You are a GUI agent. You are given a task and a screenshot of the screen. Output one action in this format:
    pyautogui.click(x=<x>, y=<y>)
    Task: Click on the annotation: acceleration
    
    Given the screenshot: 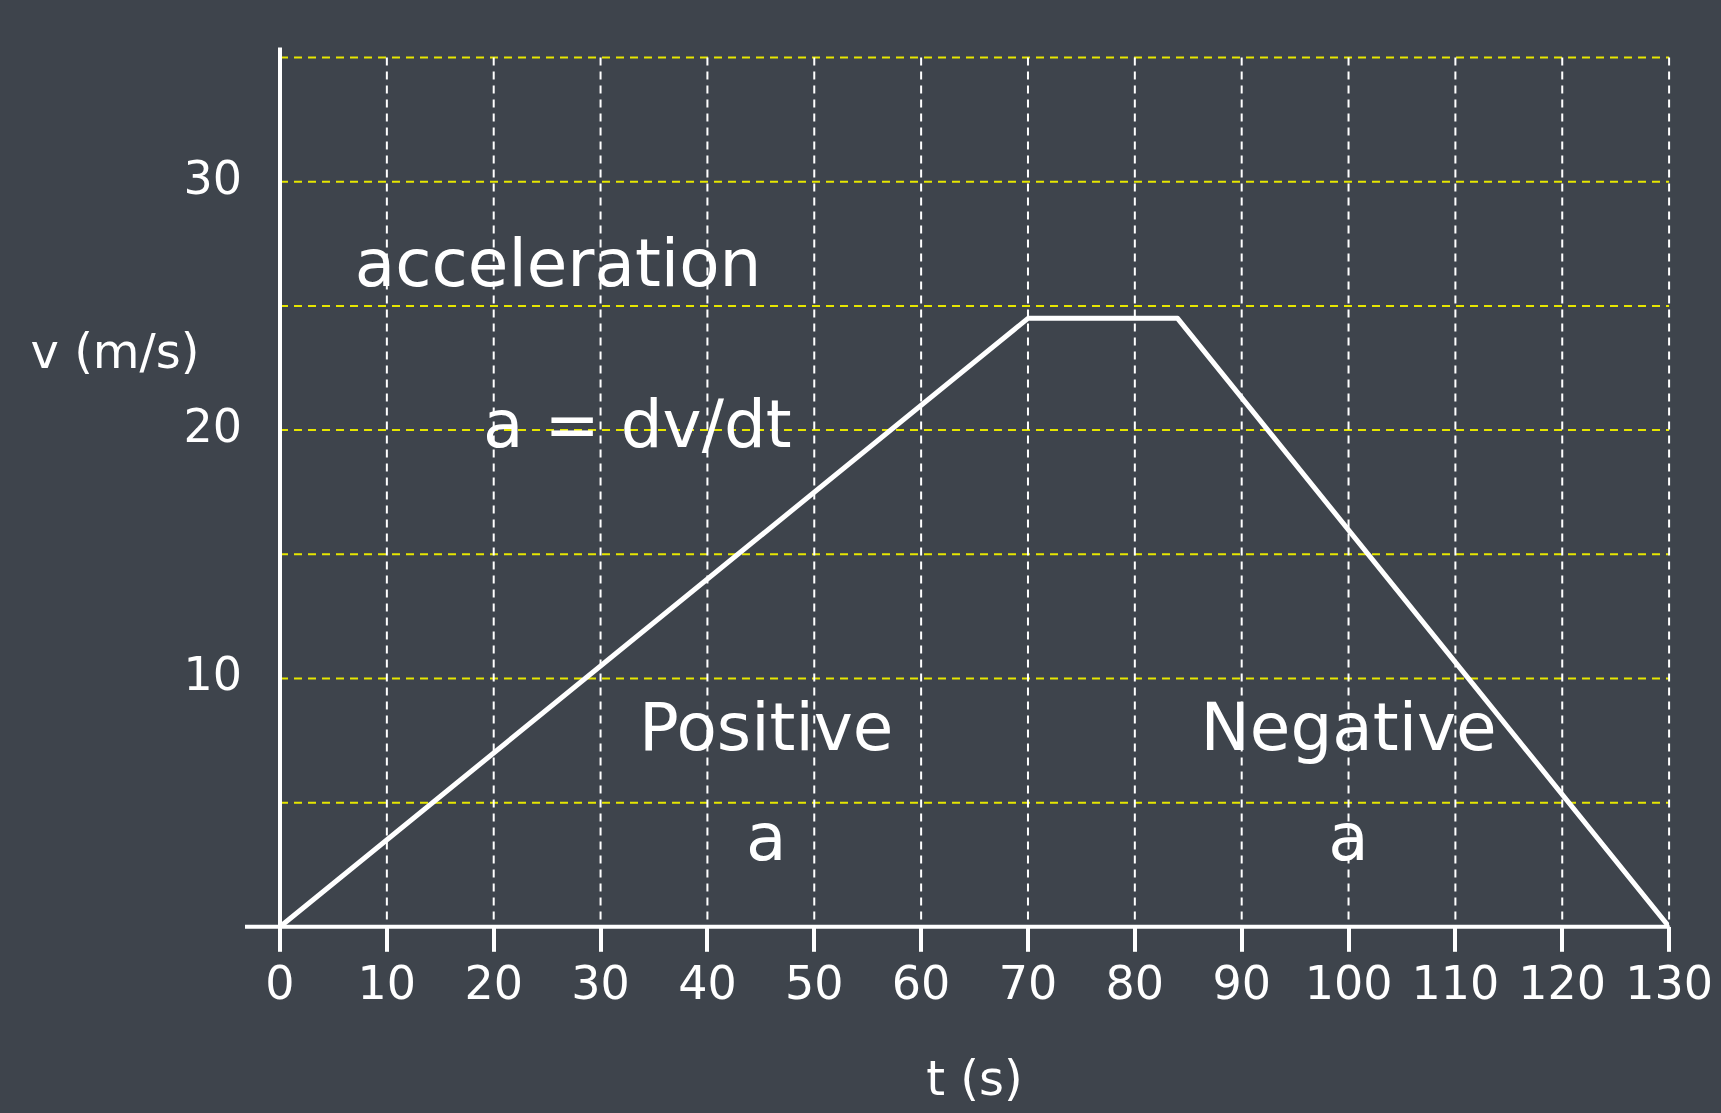 What is the action you would take?
    pyautogui.click(x=558, y=263)
    